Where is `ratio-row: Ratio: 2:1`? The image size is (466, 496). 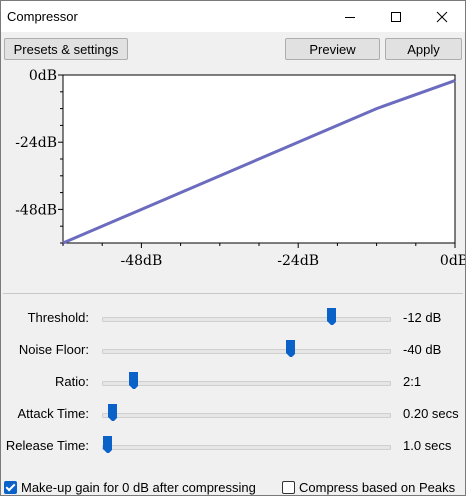 ratio-row: Ratio: 2:1 is located at coordinates (233, 382).